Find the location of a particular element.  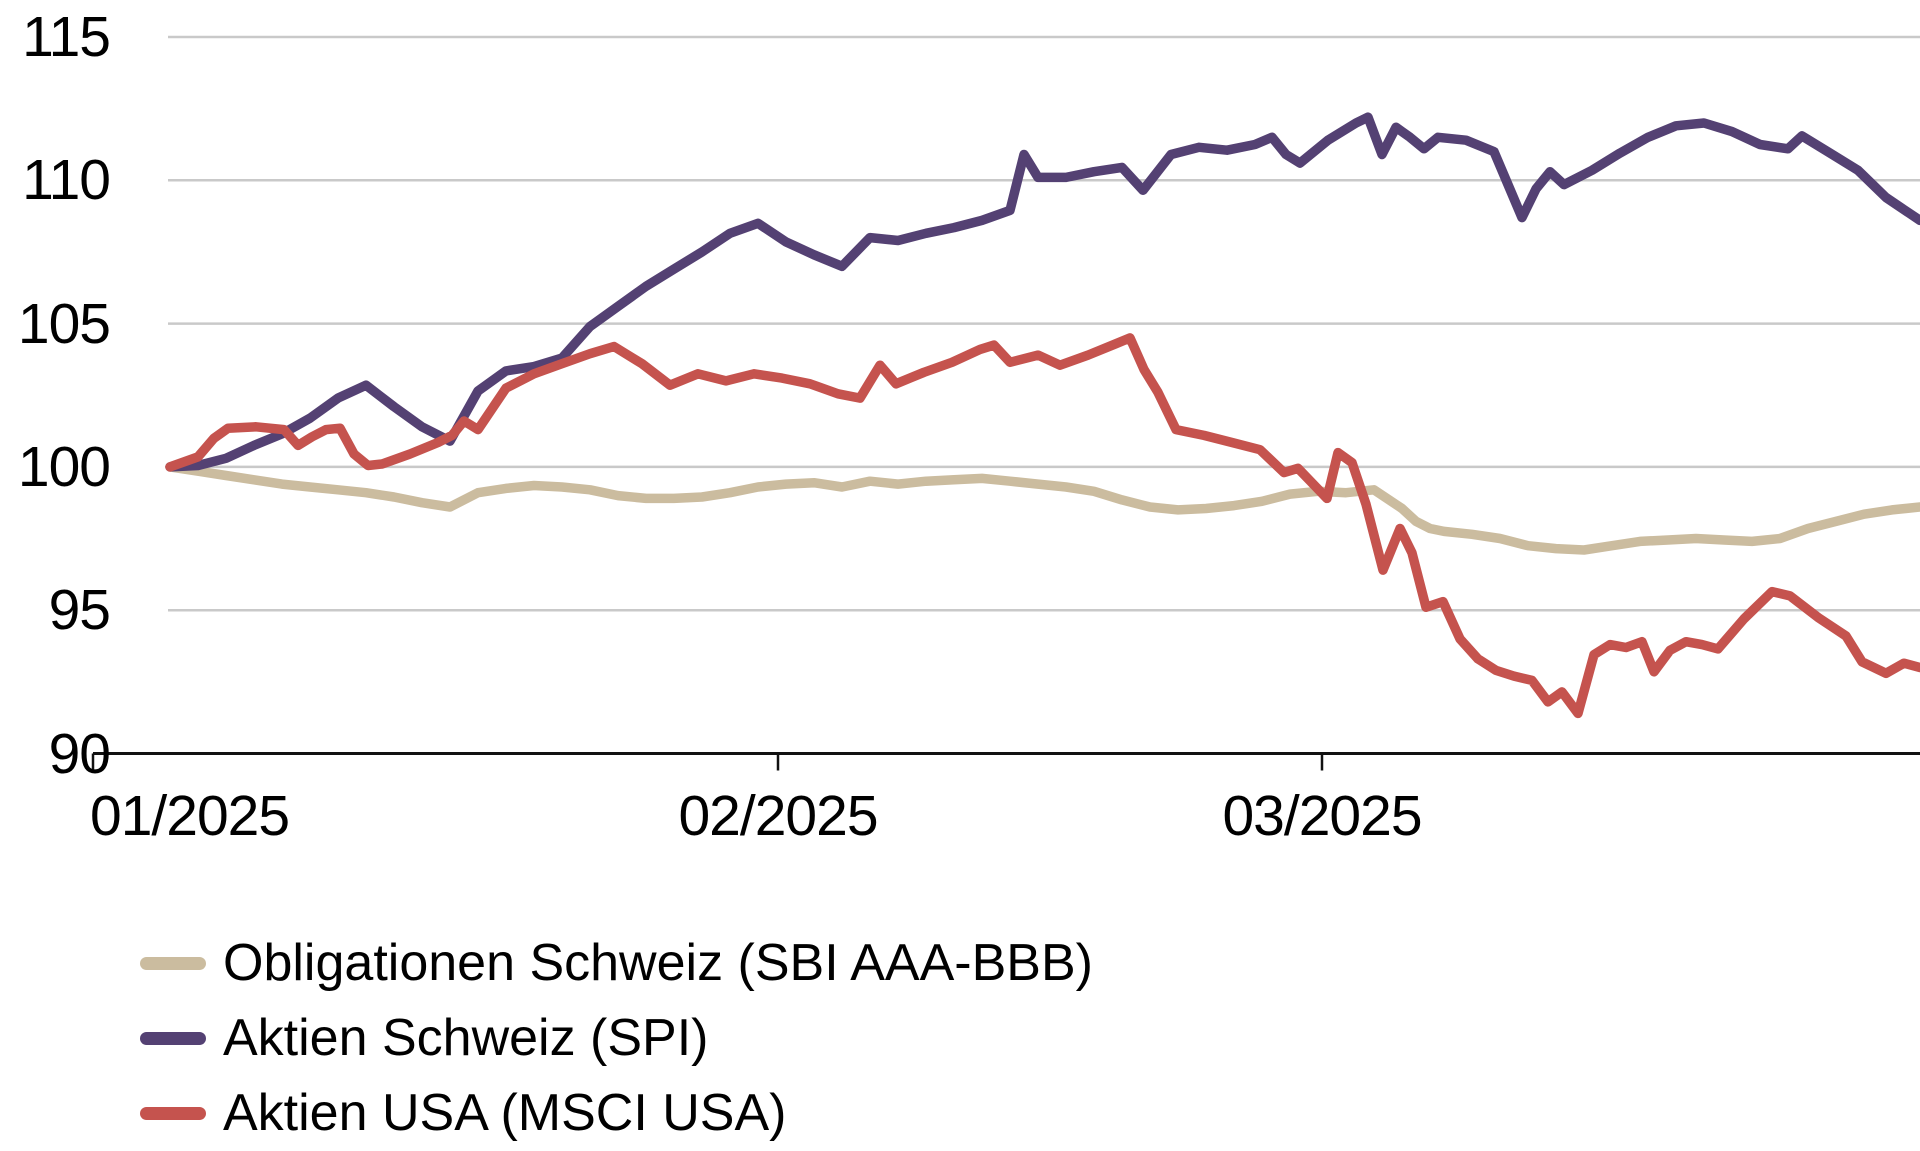

legend-item-aktien-usa: Aktien USA (MSCI USA) is located at coordinates (616, 1113).